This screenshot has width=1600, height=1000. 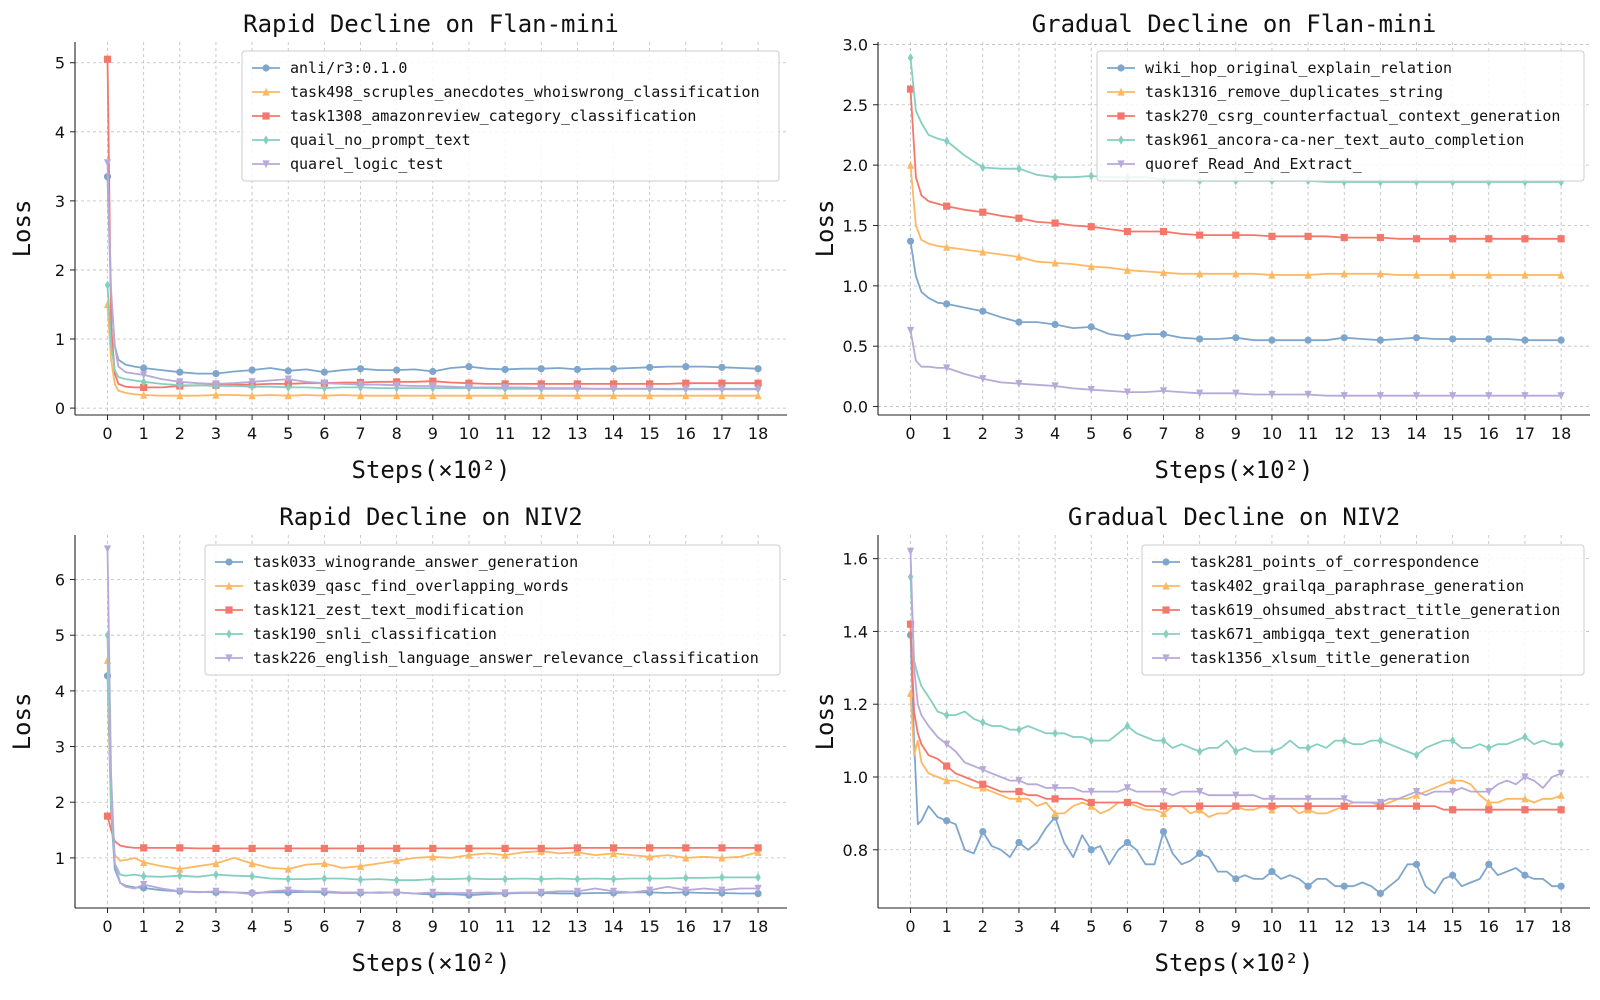 What do you see at coordinates (613, 433) in the screenshot?
I see `x-tick-label: 14` at bounding box center [613, 433].